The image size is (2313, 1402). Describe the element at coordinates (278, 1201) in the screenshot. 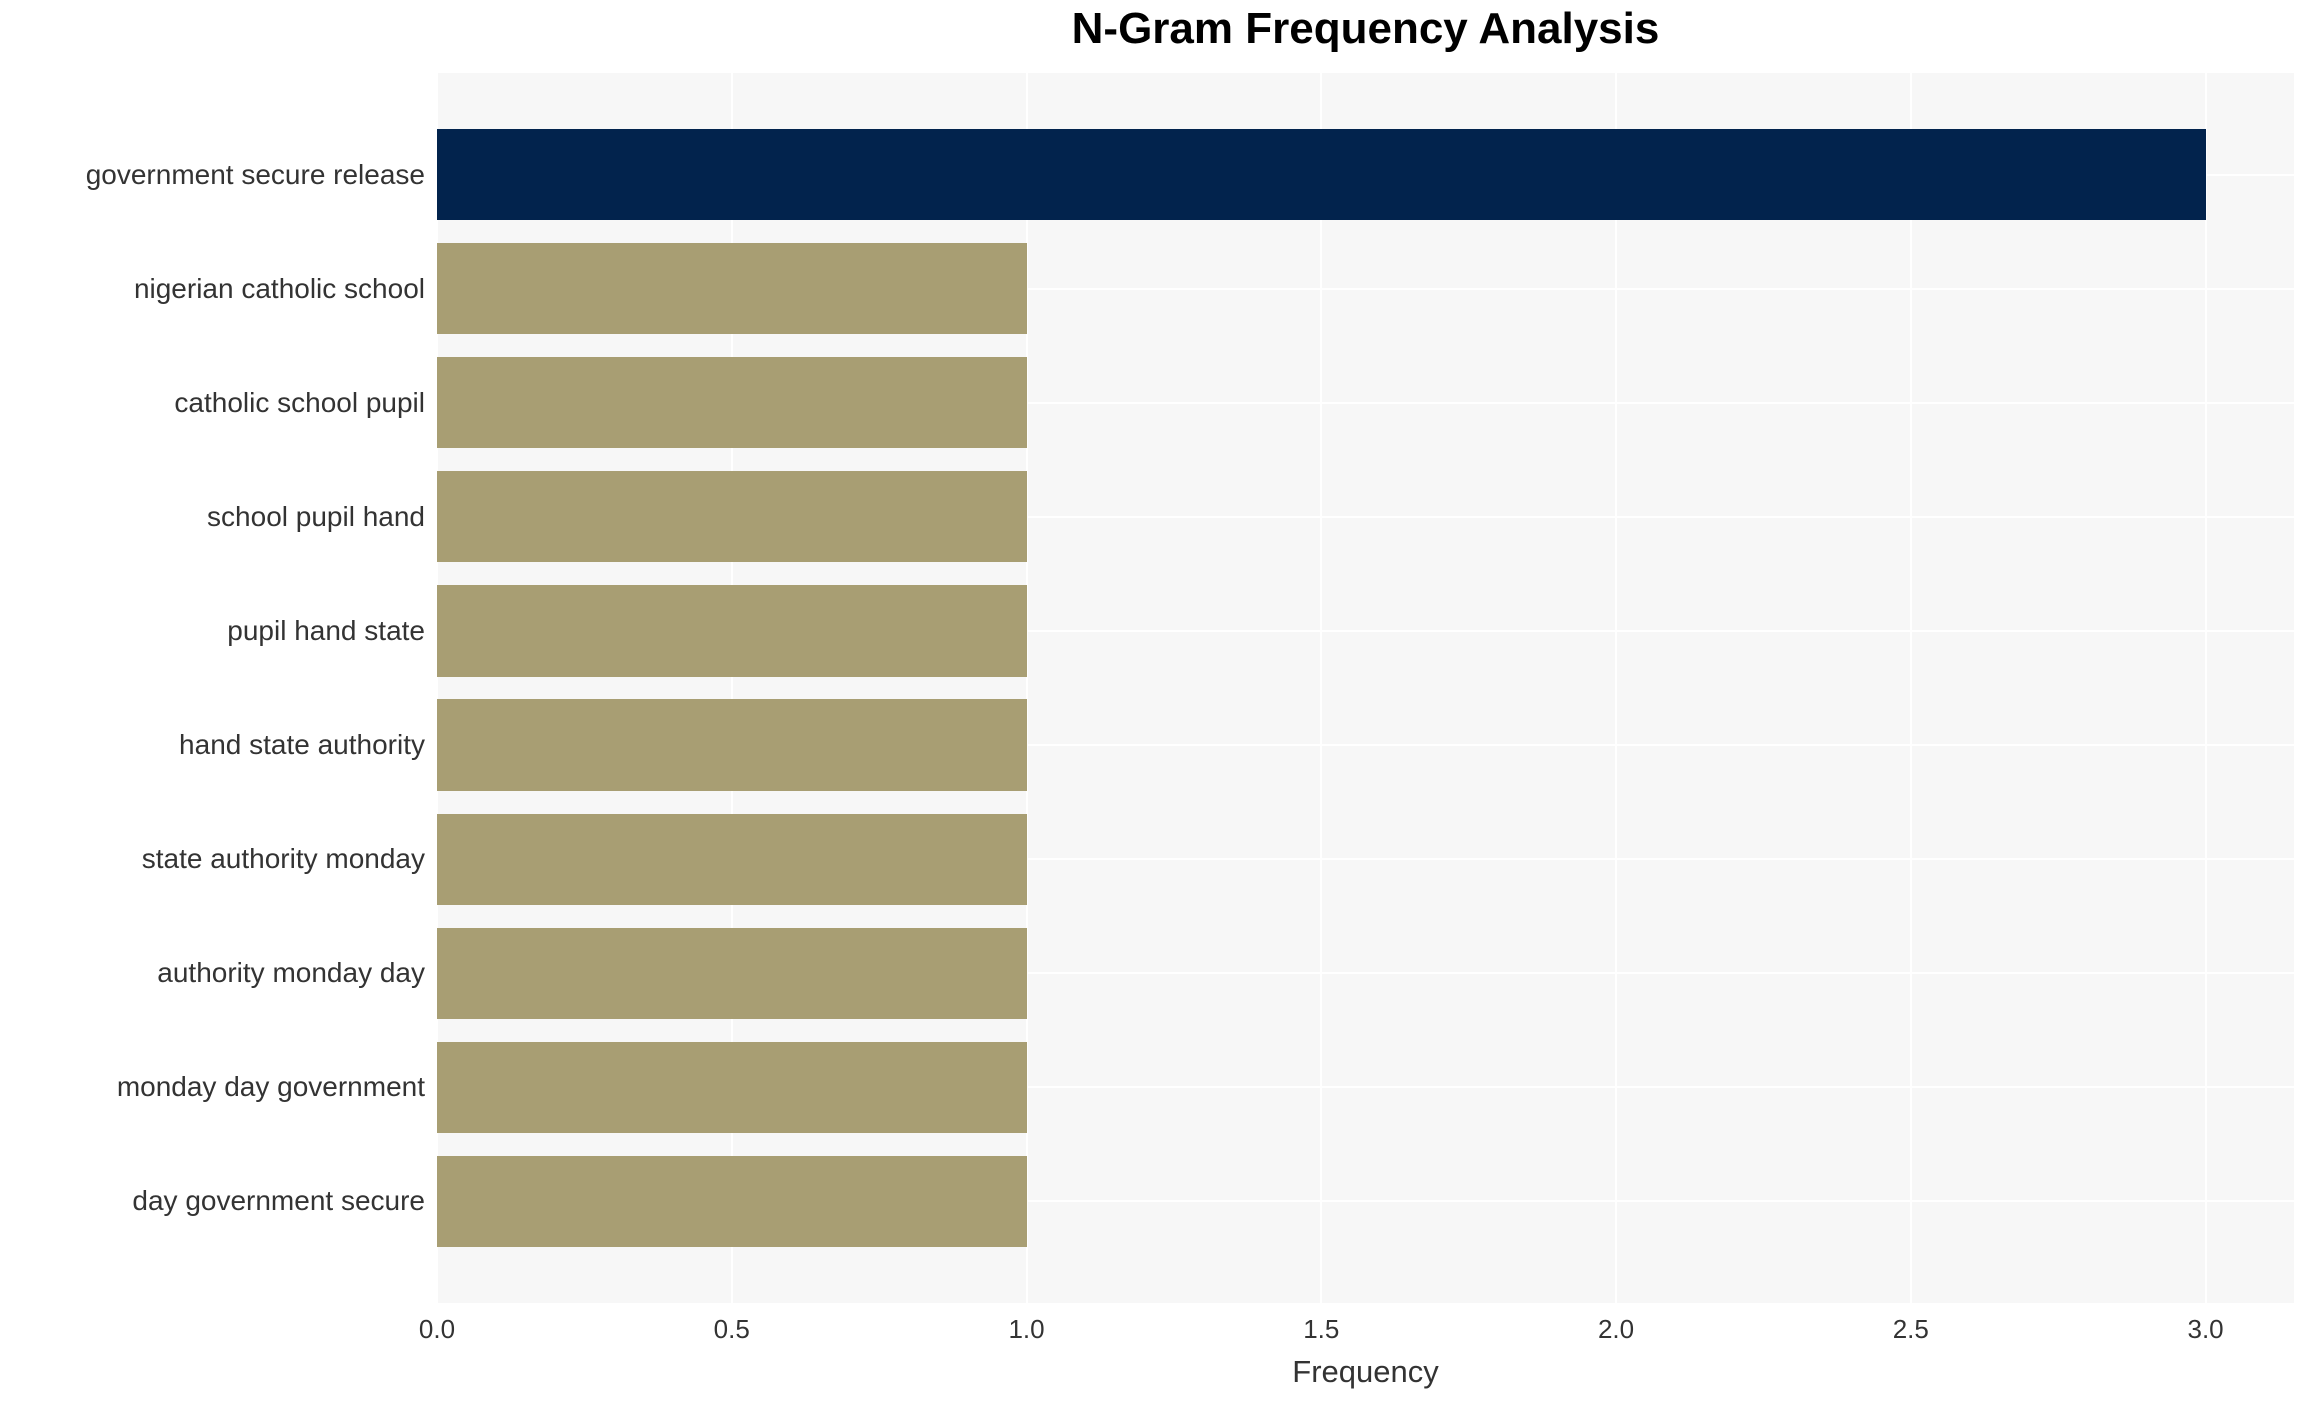

I see `y-tick-label: day government secure` at that location.